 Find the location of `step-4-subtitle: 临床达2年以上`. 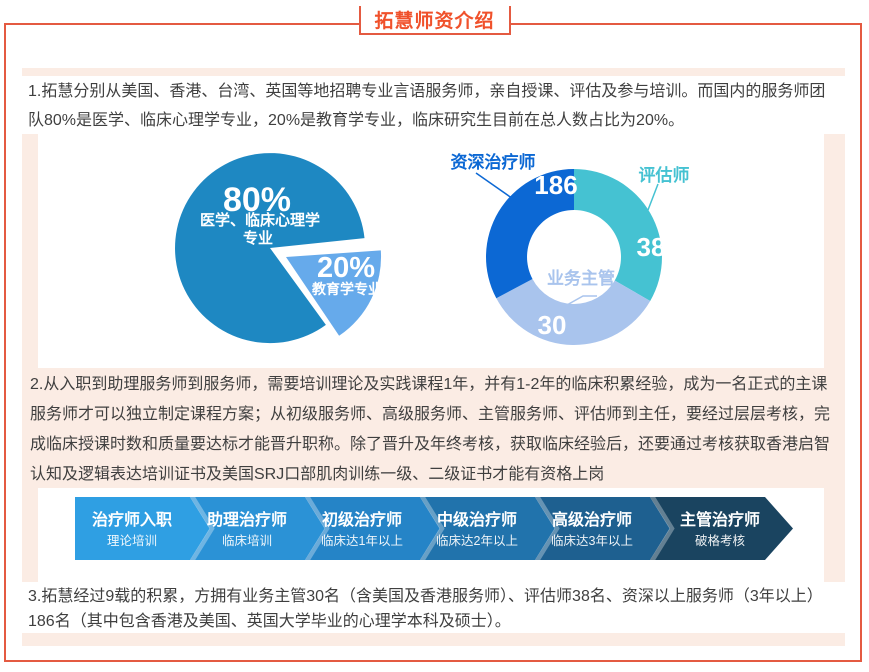

step-4-subtitle: 临床达2年以上 is located at coordinates (477, 541).